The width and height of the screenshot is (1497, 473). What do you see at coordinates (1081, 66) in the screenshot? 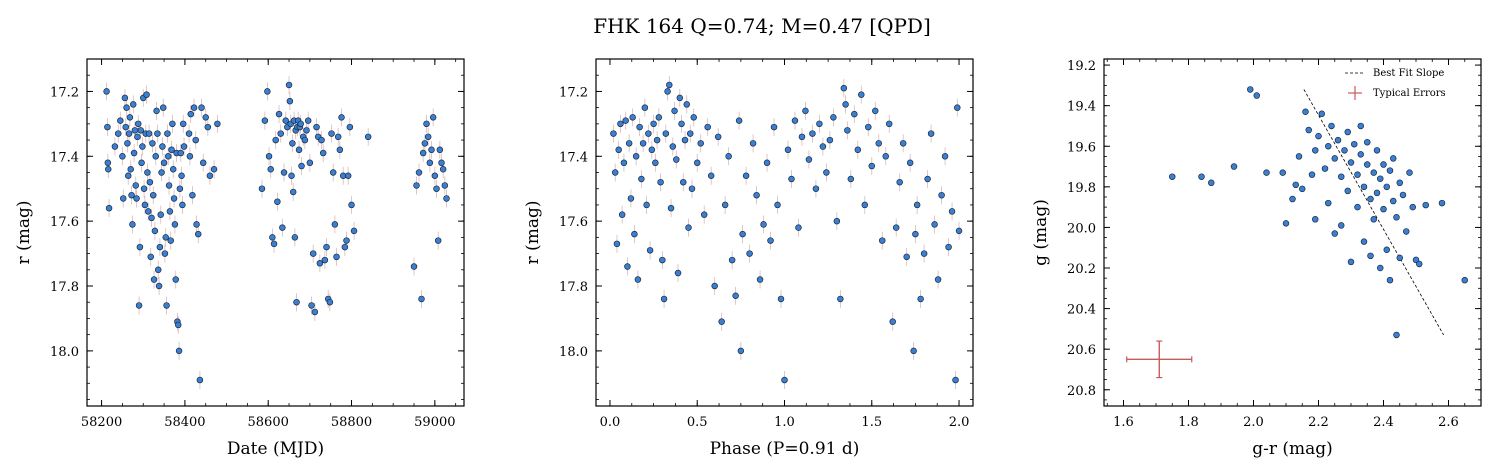
I see `y-tick-label: 19.2` at bounding box center [1081, 66].